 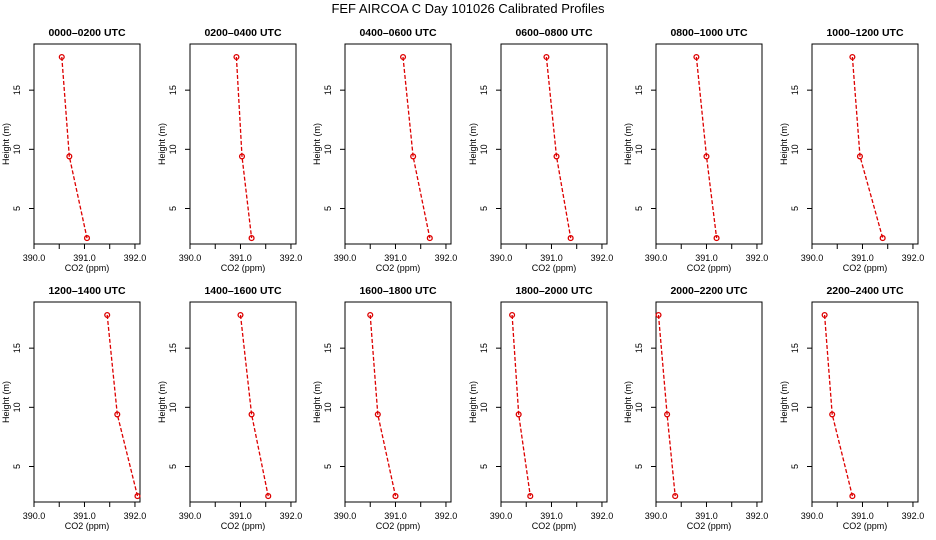 I want to click on panel-title: 0200–0400 UTC, so click(x=242, y=33).